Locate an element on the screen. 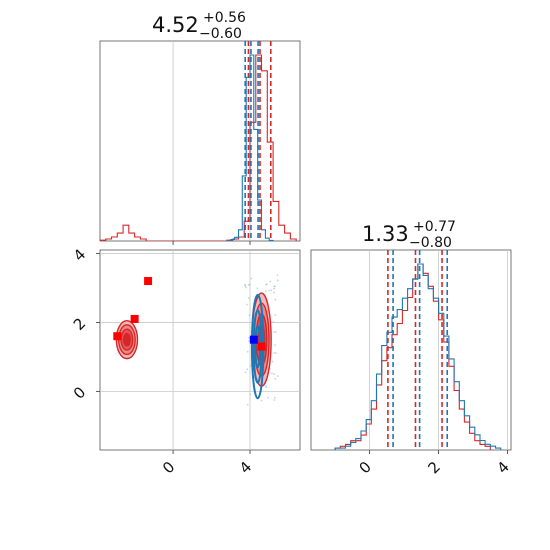  bl-xtick-label-0: 0 is located at coordinates (168, 467).